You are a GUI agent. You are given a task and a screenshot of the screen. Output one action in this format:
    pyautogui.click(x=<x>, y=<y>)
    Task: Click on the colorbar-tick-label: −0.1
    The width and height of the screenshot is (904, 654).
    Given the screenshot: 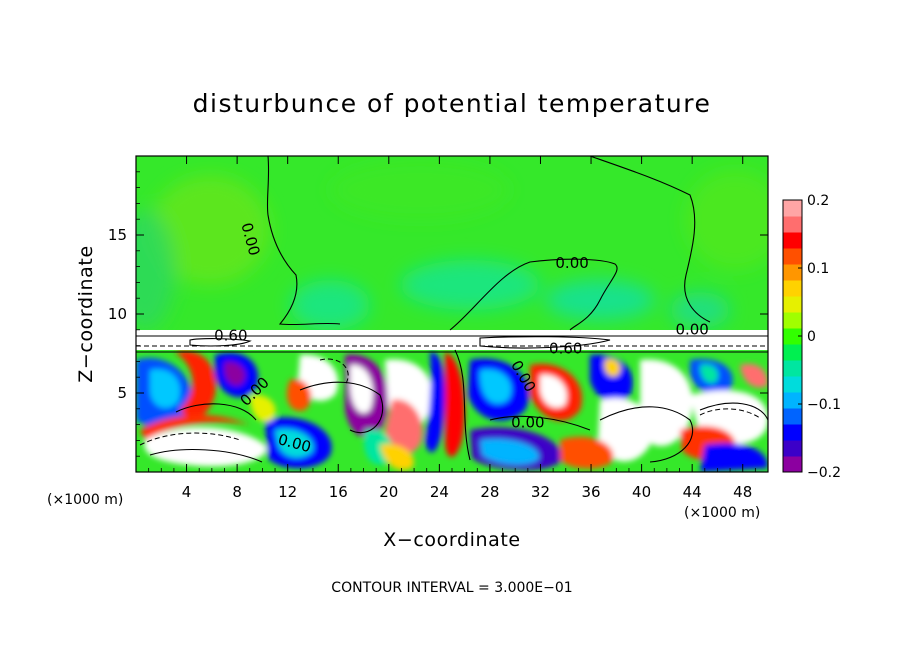 What is the action you would take?
    pyautogui.click(x=824, y=405)
    